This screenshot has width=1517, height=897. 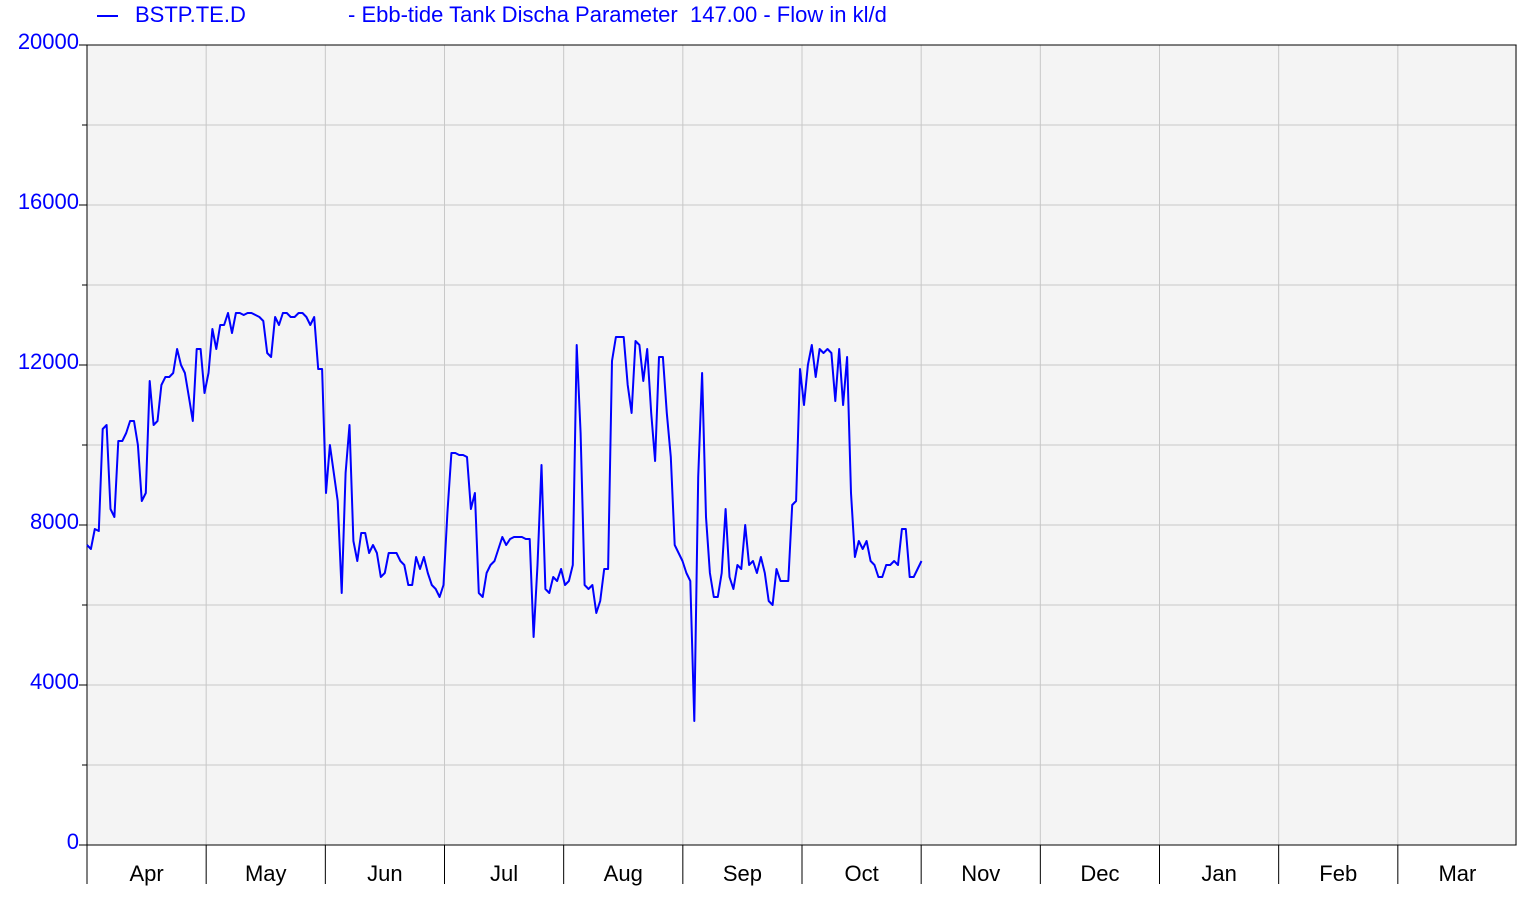 I want to click on x-tick-label: Feb, so click(x=1338, y=873).